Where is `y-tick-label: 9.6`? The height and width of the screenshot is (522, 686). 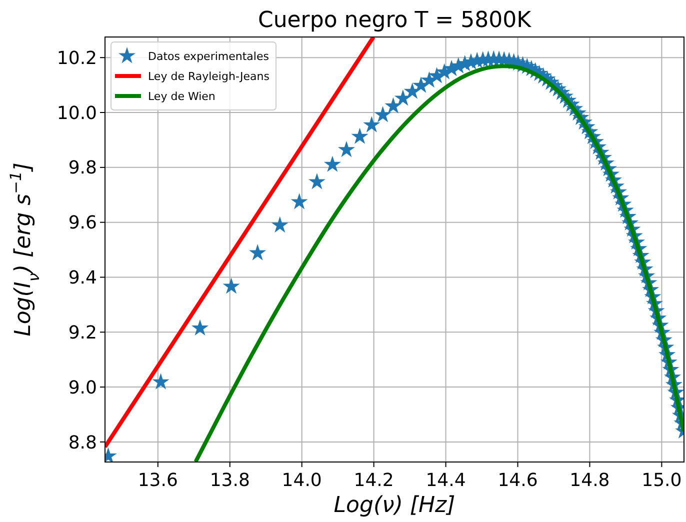 y-tick-label: 9.6 is located at coordinates (82, 223).